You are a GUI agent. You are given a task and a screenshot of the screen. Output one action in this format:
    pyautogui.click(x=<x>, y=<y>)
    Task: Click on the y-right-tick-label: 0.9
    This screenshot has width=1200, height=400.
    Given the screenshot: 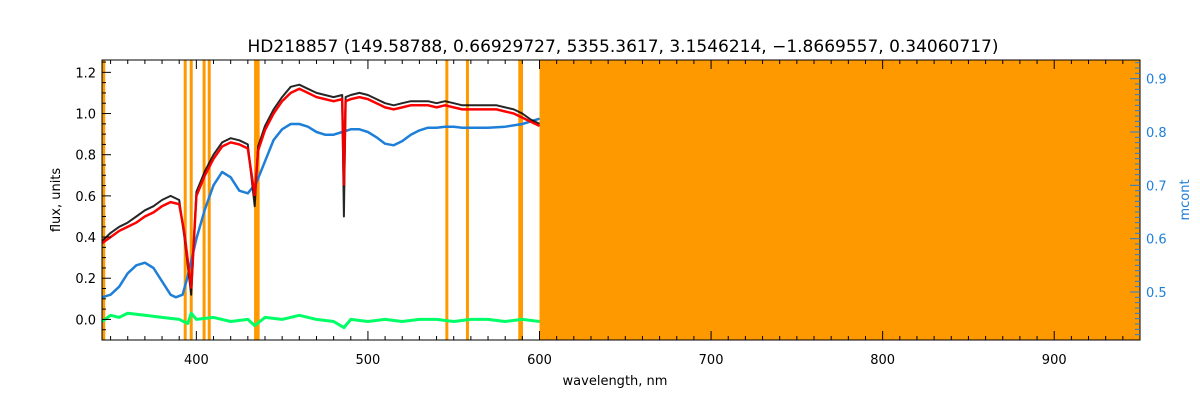 What is the action you would take?
    pyautogui.click(x=1156, y=80)
    